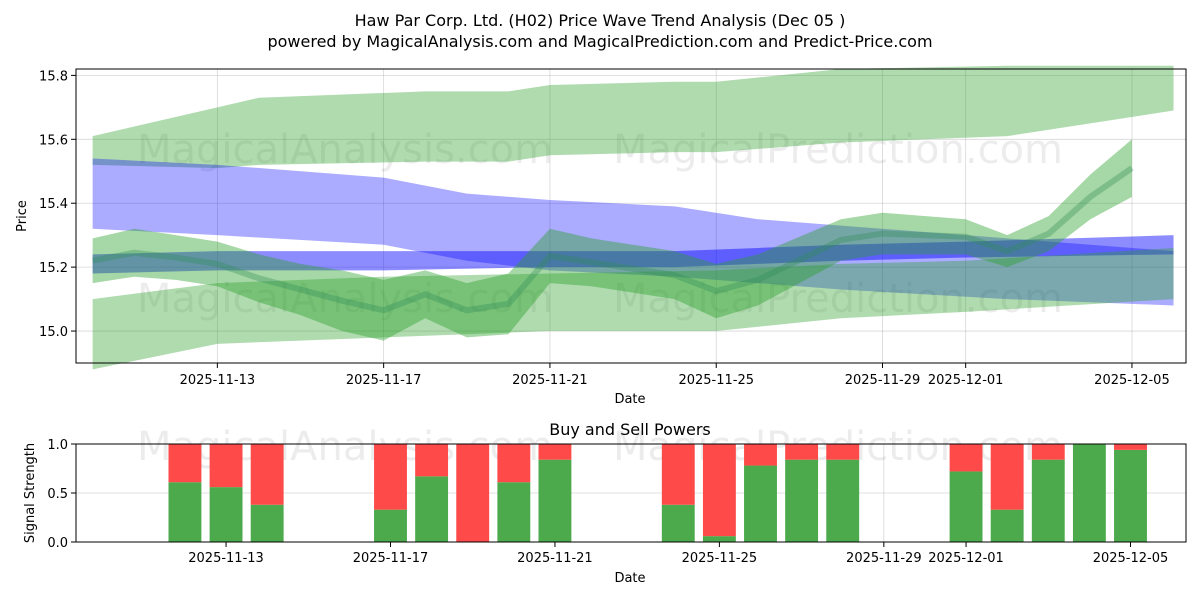 The width and height of the screenshot is (1200, 600). What do you see at coordinates (716, 380) in the screenshot?
I see `price-x-tick-label: 2025-11-25` at bounding box center [716, 380].